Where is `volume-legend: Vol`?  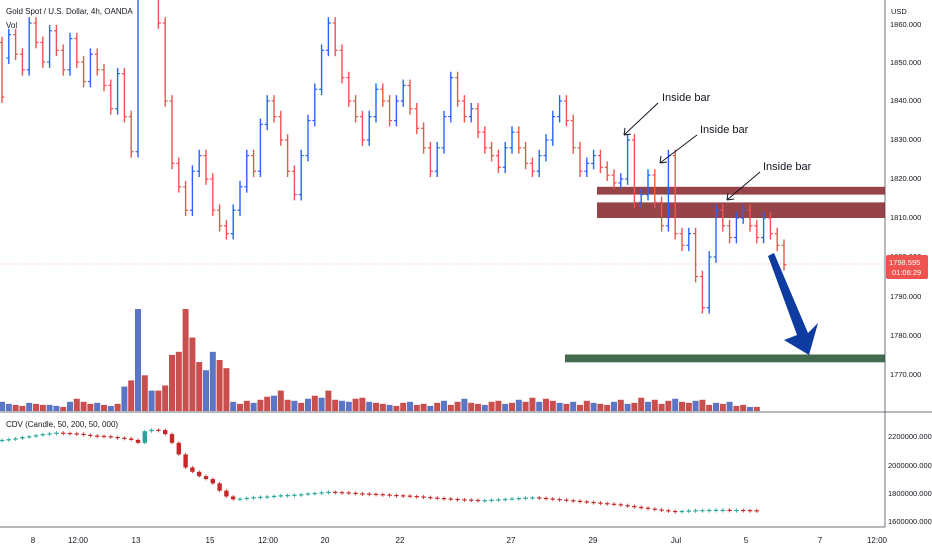 volume-legend: Vol is located at coordinates (12, 25).